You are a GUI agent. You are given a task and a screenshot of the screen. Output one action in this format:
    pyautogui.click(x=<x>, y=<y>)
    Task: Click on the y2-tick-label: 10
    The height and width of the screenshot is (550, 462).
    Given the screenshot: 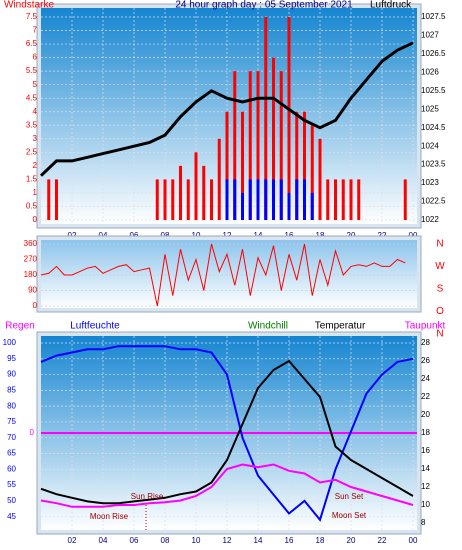 What is the action you would take?
    pyautogui.click(x=425, y=504)
    